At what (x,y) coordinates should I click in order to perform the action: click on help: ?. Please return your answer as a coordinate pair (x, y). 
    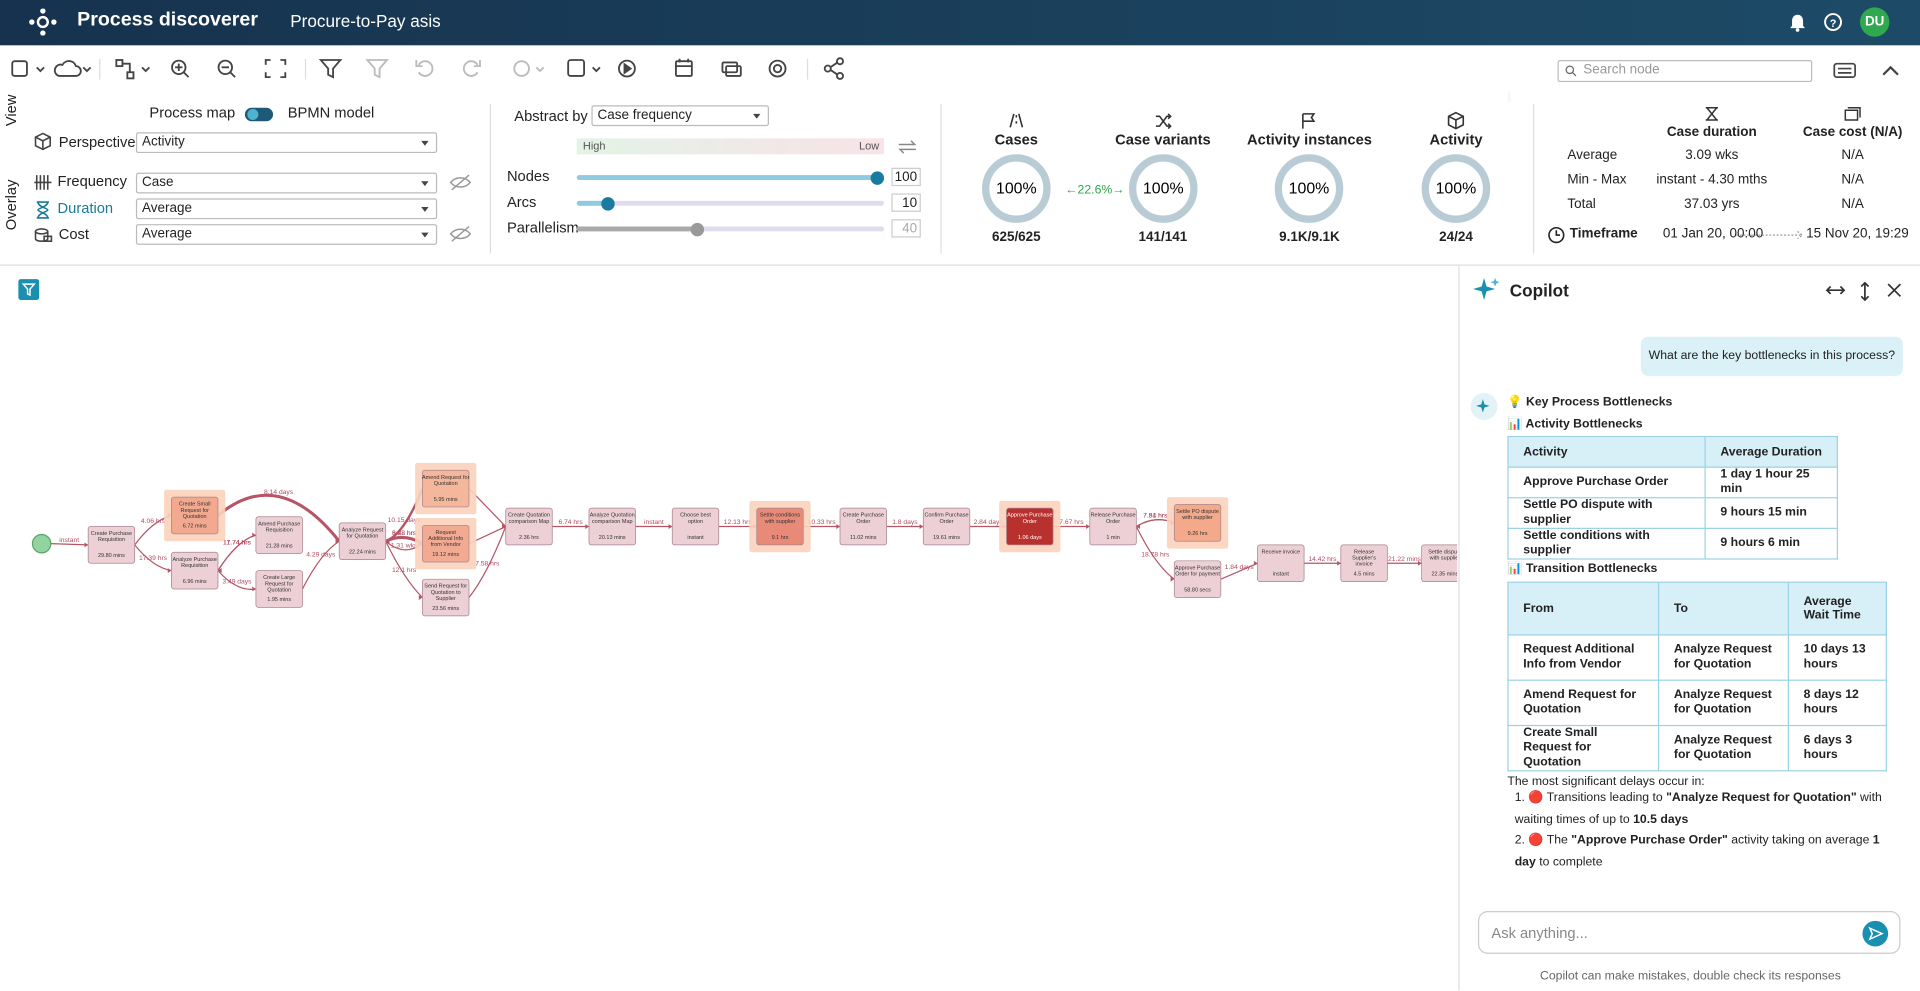
    Looking at the image, I should click on (1833, 22).